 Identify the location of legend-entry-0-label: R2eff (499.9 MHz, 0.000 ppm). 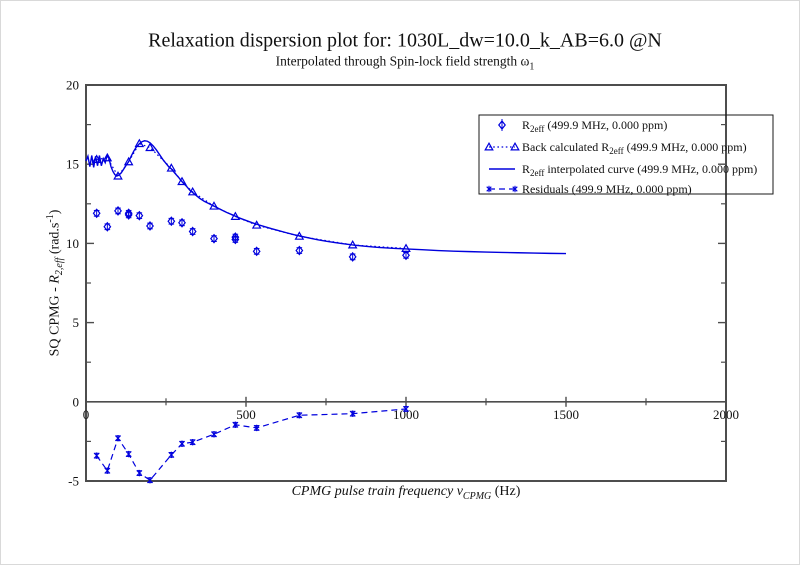
(594, 126).